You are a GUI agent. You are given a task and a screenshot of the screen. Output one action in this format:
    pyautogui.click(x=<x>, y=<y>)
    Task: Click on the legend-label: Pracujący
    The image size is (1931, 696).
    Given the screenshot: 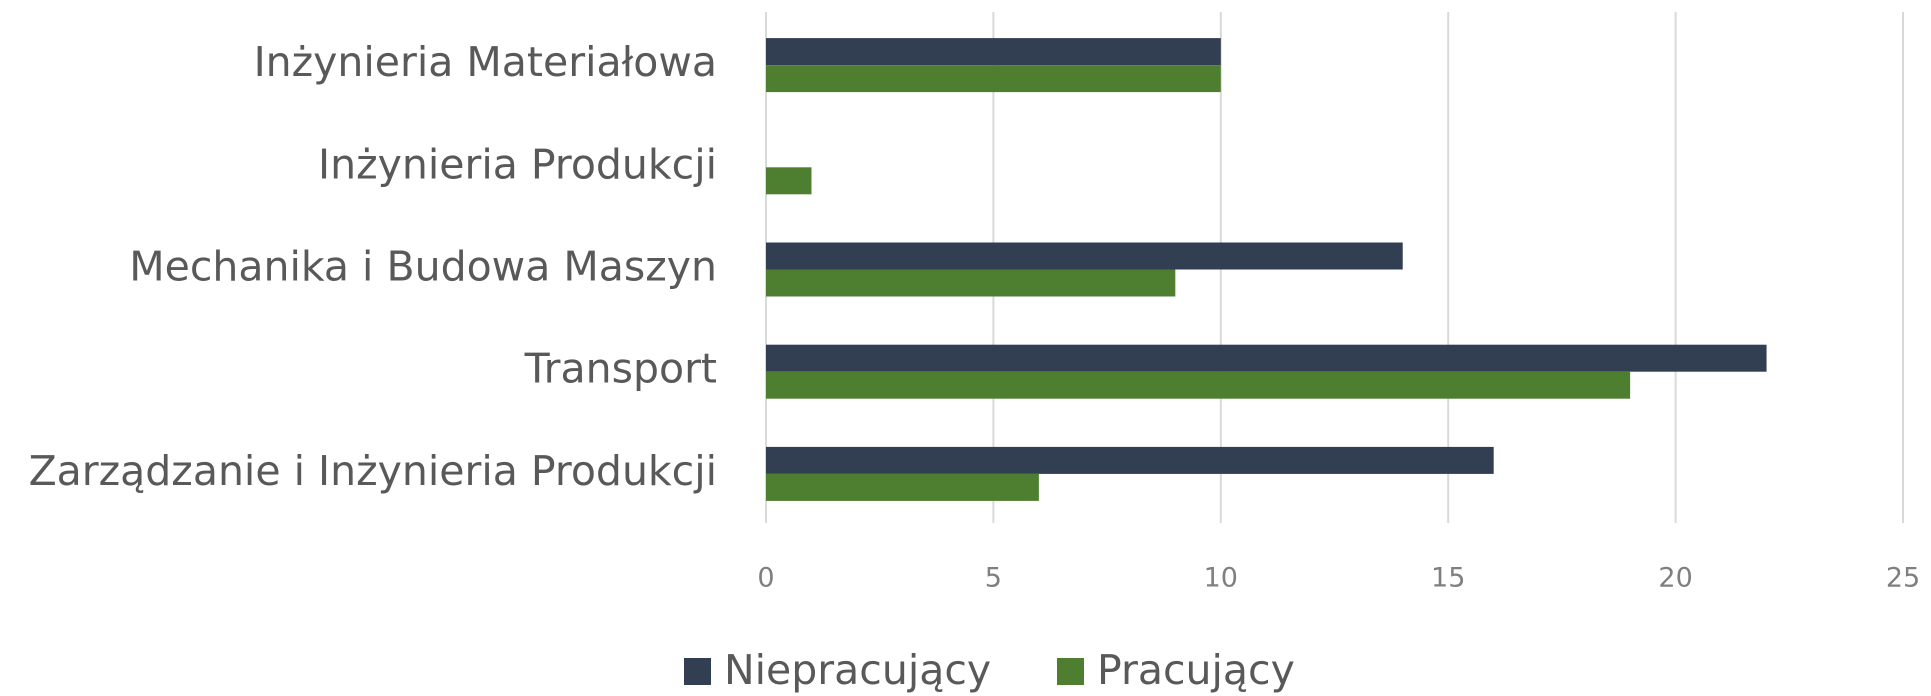 What is the action you would take?
    pyautogui.click(x=1196, y=670)
    